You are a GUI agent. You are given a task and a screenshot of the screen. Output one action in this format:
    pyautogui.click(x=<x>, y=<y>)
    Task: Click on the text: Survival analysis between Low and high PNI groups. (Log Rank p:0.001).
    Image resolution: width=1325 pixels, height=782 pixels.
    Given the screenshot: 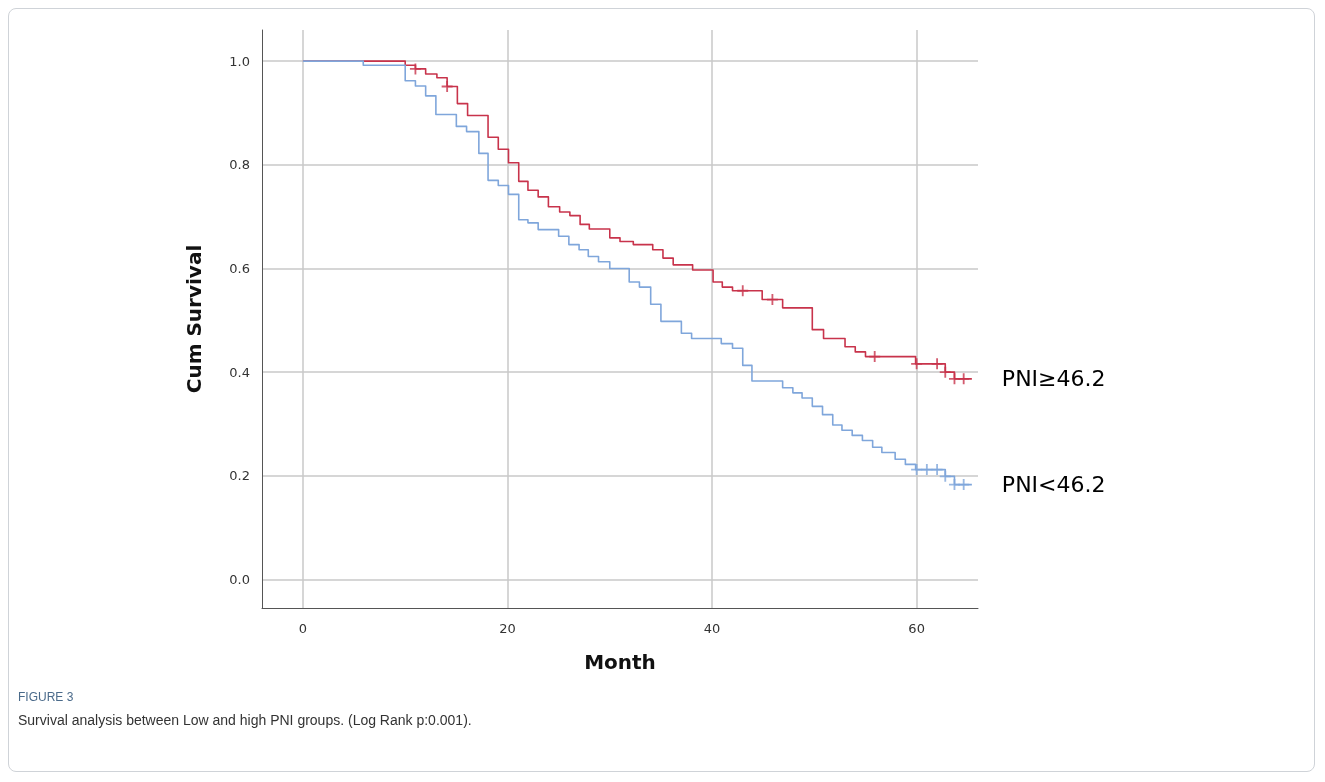 What is the action you would take?
    pyautogui.click(x=245, y=720)
    